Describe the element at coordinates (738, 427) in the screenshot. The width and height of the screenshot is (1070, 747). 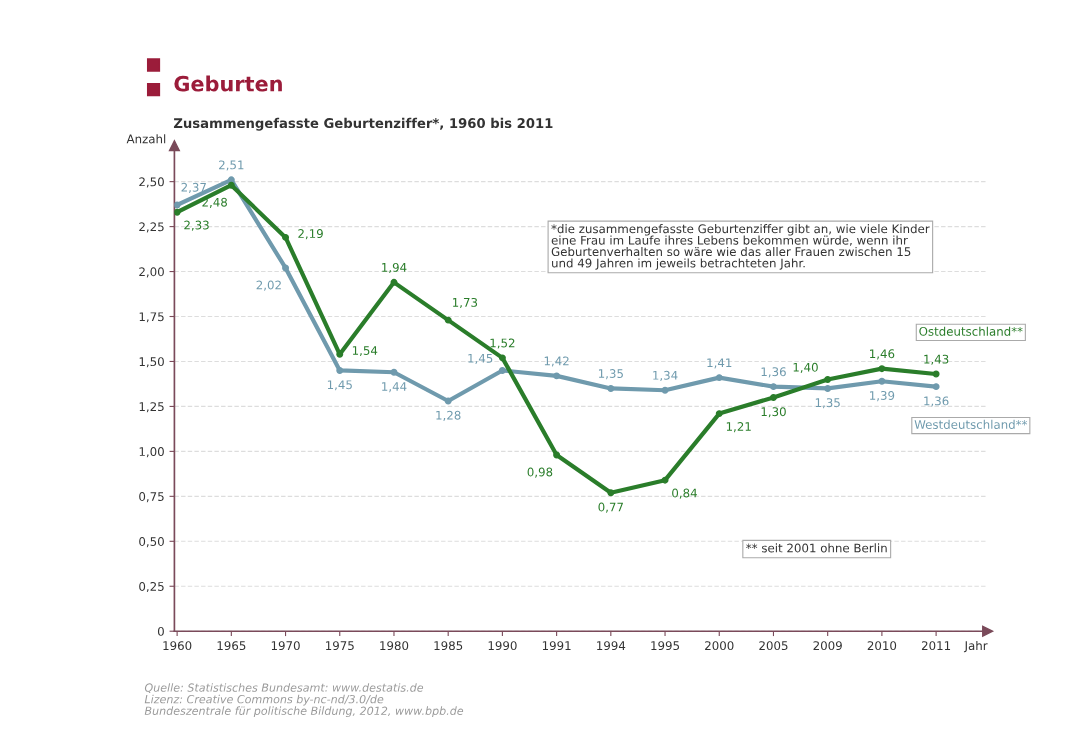
I see `data-label: 1,21` at that location.